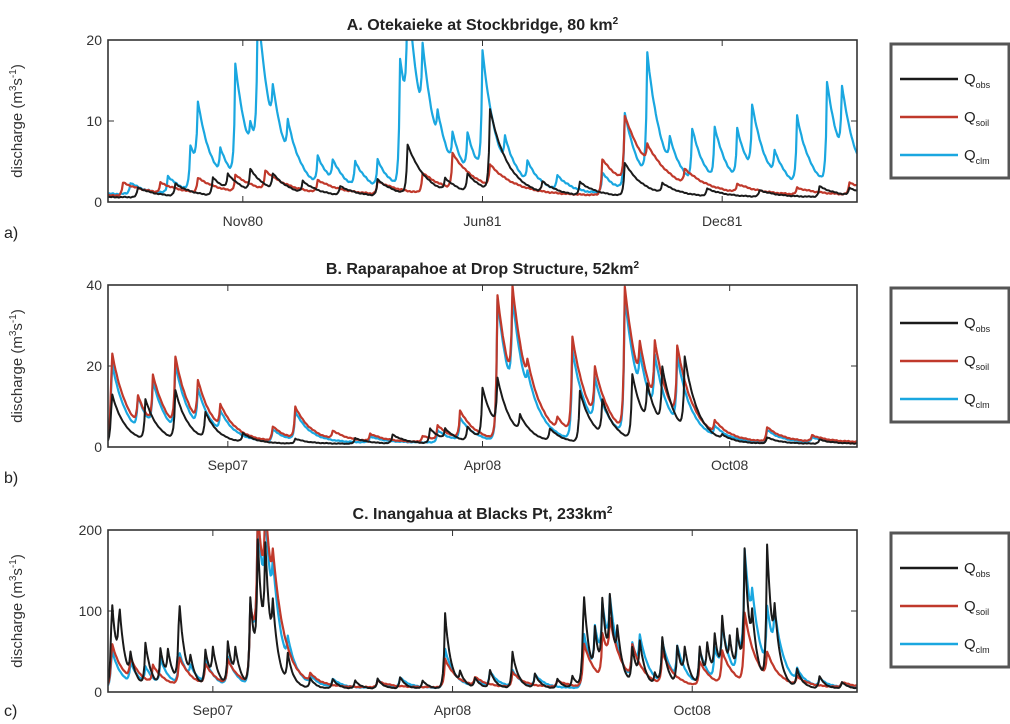 This screenshot has height=724, width=1010. I want to click on x-tick-label: Jun81, so click(482, 221).